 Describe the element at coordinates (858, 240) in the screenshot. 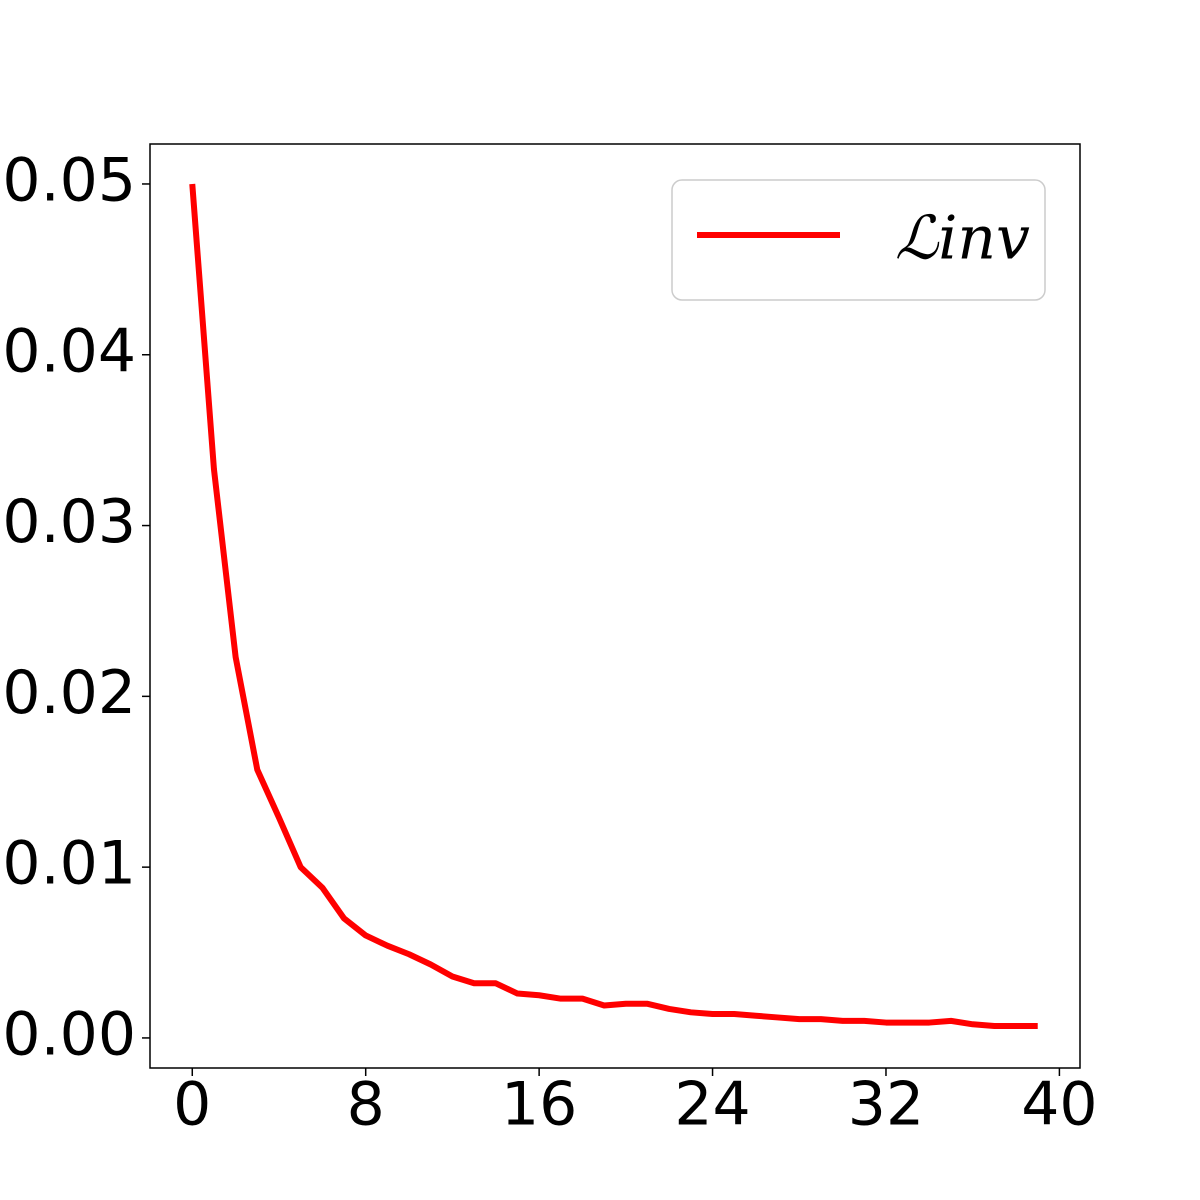

I see `legend-box` at that location.